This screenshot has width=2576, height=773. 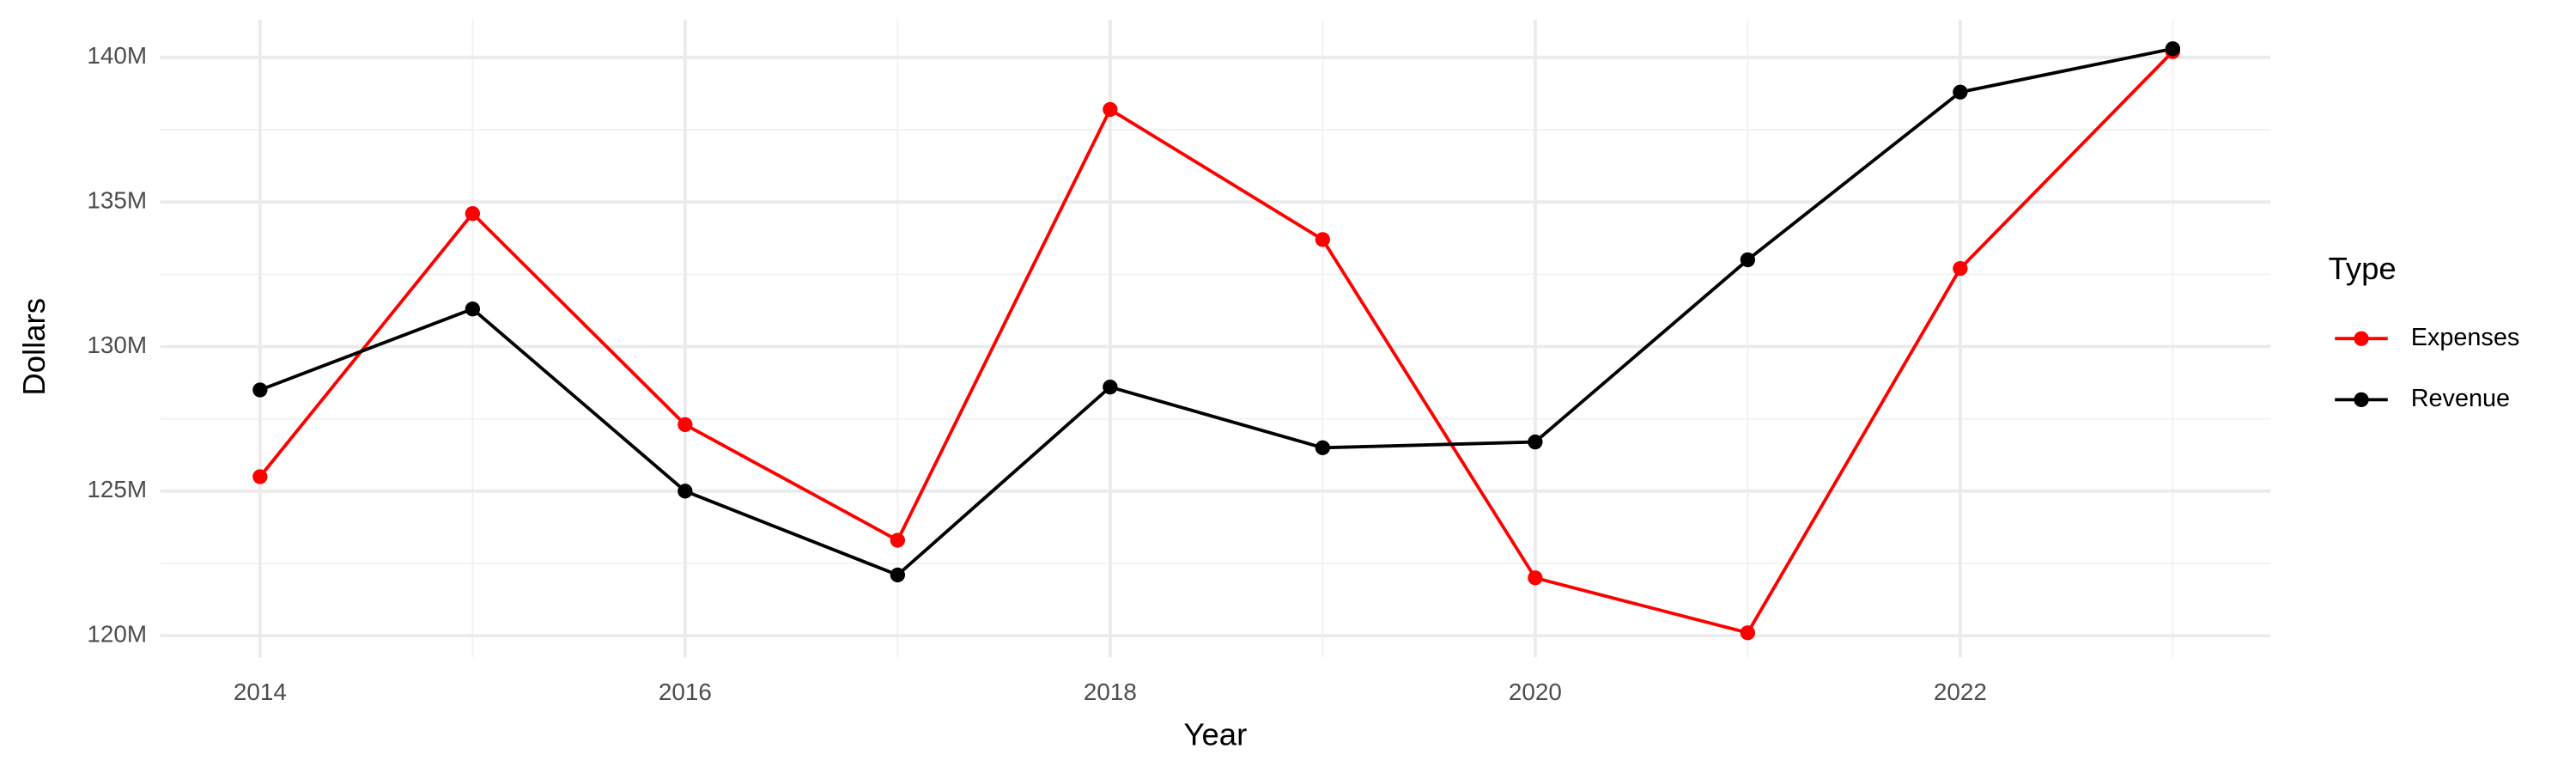 What do you see at coordinates (117, 200) in the screenshot?
I see `y-tick-label: 135M` at bounding box center [117, 200].